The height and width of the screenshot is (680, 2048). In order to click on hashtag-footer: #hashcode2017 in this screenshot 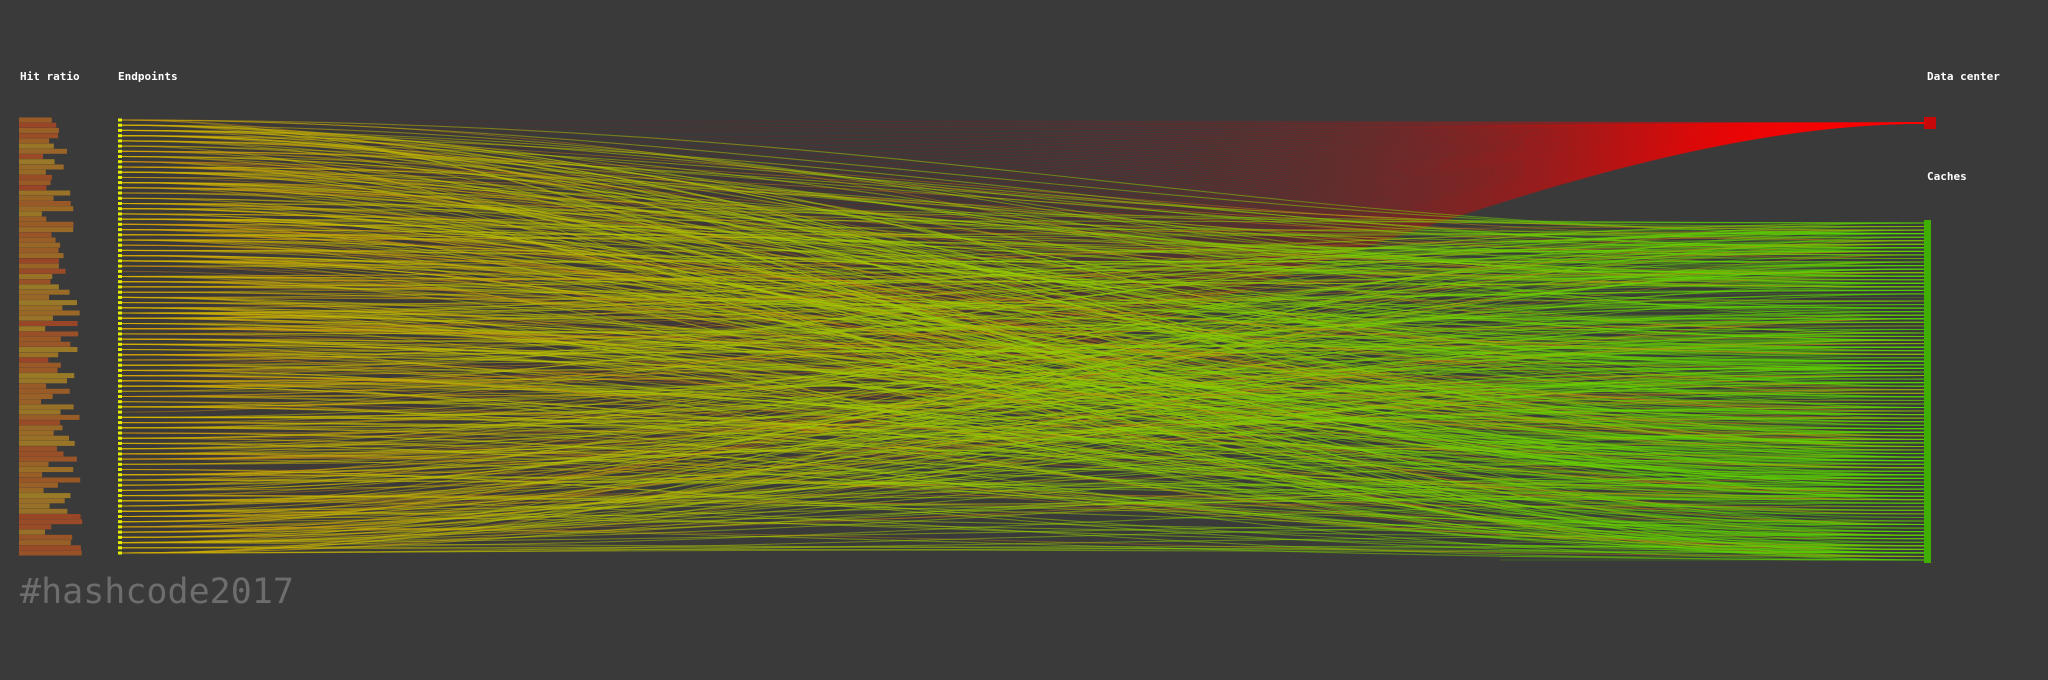, I will do `click(157, 592)`.